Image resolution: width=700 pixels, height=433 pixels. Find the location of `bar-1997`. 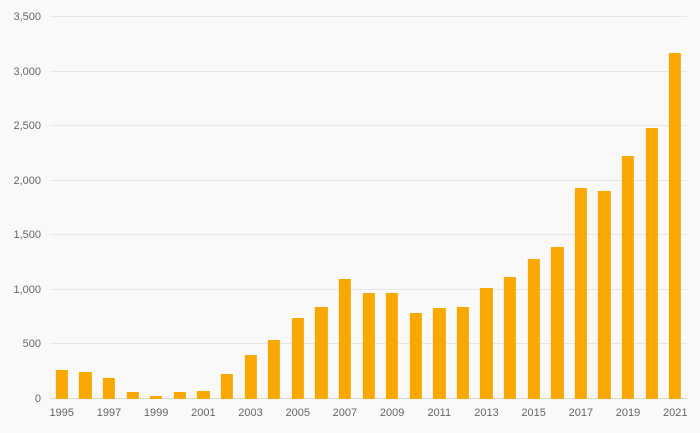

bar-1997 is located at coordinates (109, 388).